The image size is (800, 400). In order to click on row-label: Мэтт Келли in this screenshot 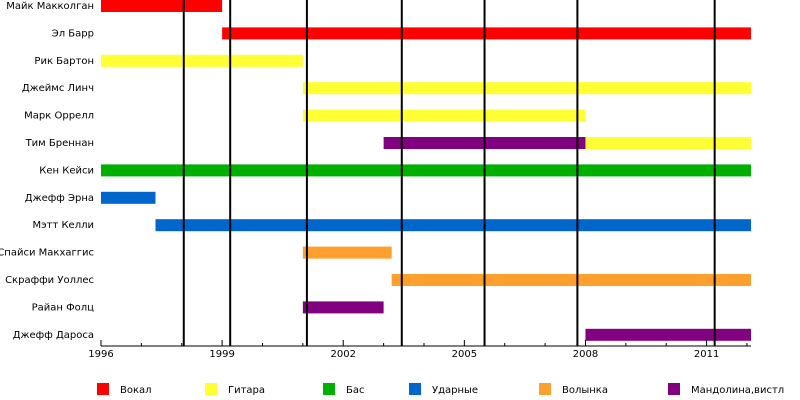, I will do `click(63, 225)`.